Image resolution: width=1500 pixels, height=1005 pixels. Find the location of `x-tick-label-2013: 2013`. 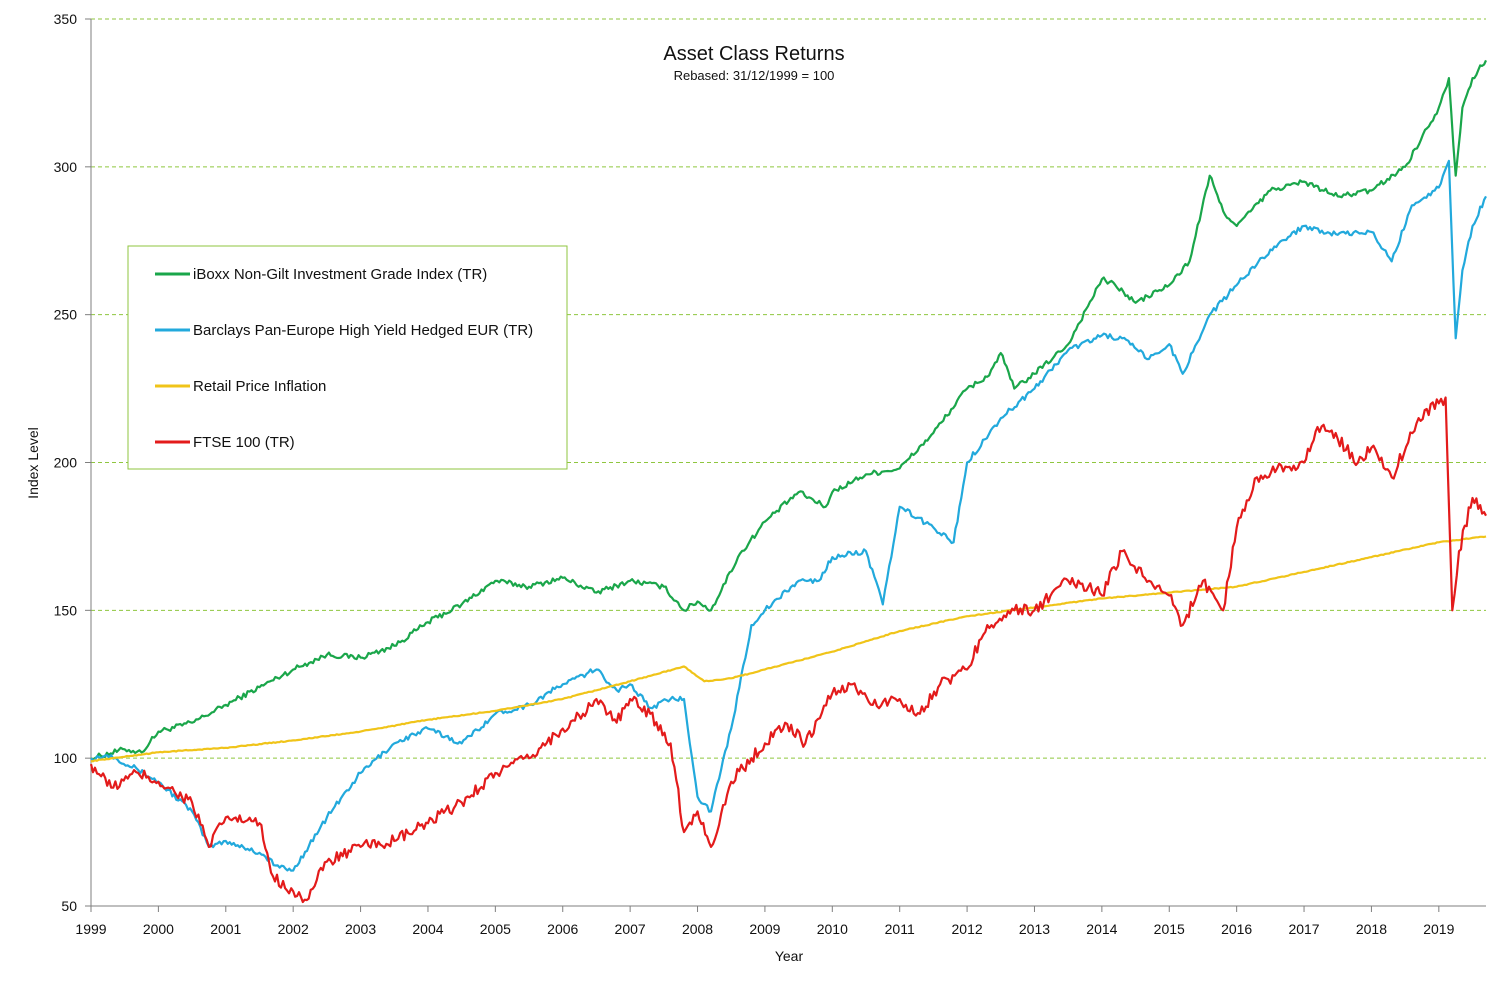

x-tick-label-2013: 2013 is located at coordinates (1034, 929).